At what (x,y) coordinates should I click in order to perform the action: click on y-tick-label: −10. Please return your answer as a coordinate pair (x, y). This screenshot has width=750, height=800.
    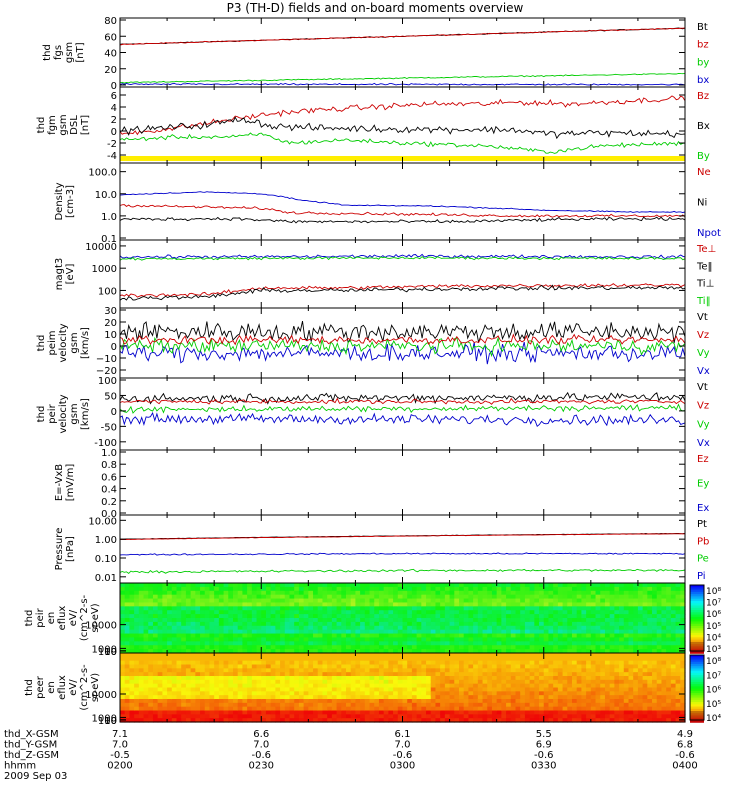
    Looking at the image, I should click on (106, 359).